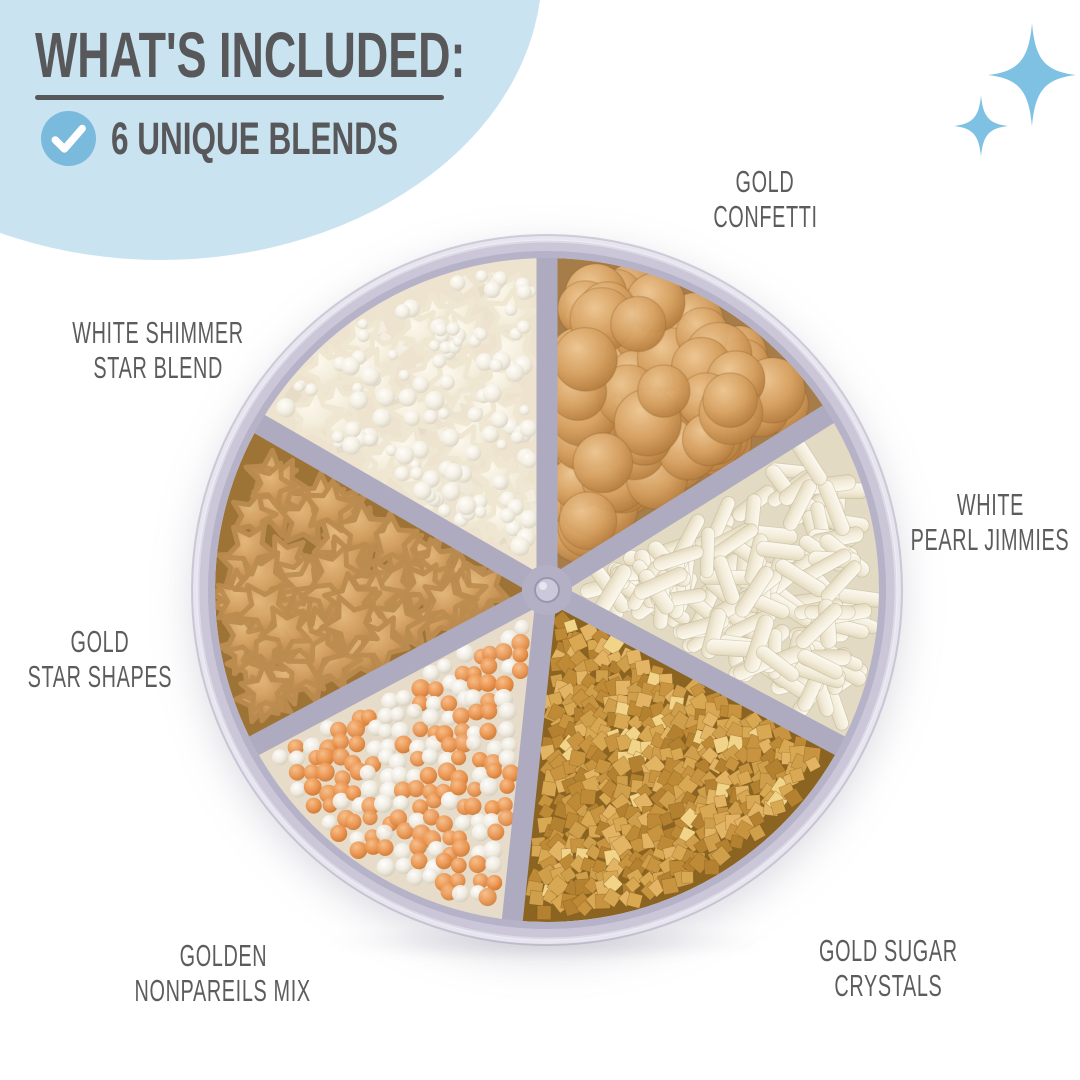 Image resolution: width=1080 pixels, height=1080 pixels. I want to click on label-gold-sugar-crystals: GOLD SUGAR CRYSTALS, so click(888, 968).